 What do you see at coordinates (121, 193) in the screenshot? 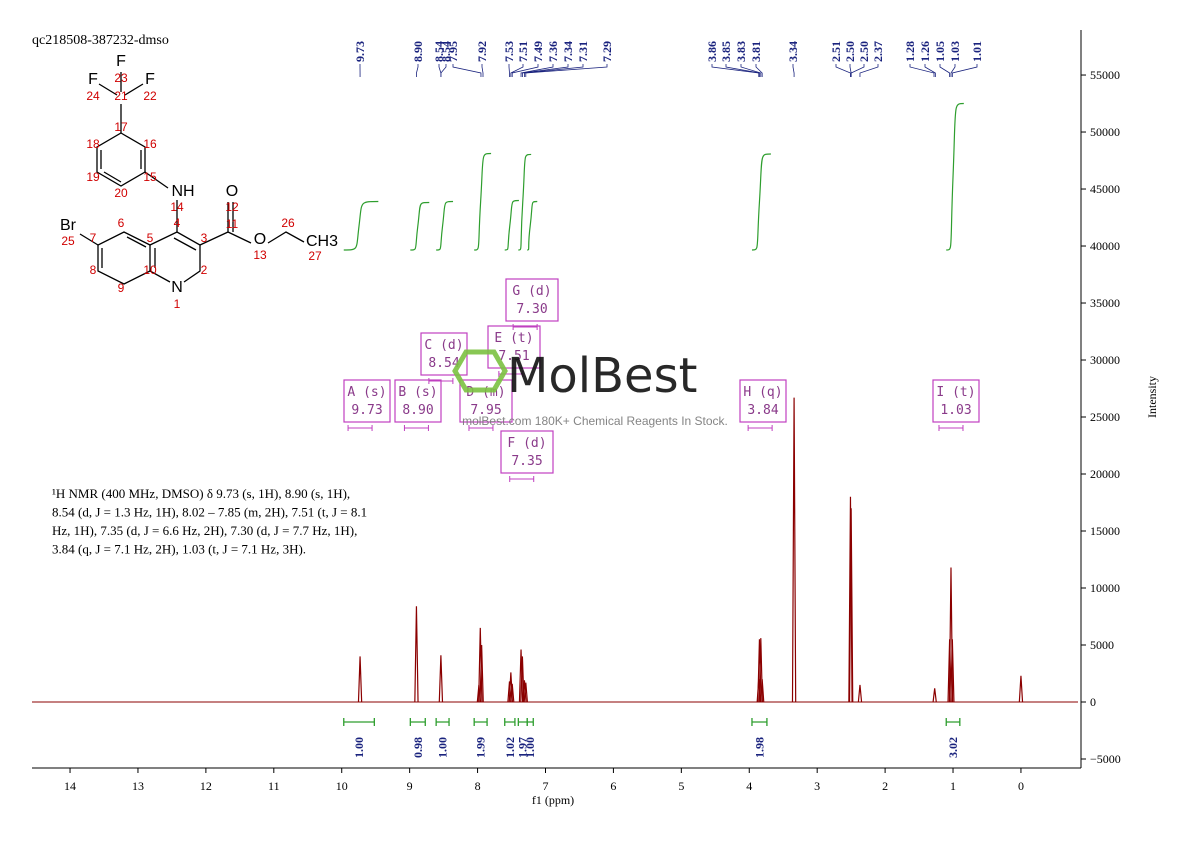
I see `atom-number: 20` at bounding box center [121, 193].